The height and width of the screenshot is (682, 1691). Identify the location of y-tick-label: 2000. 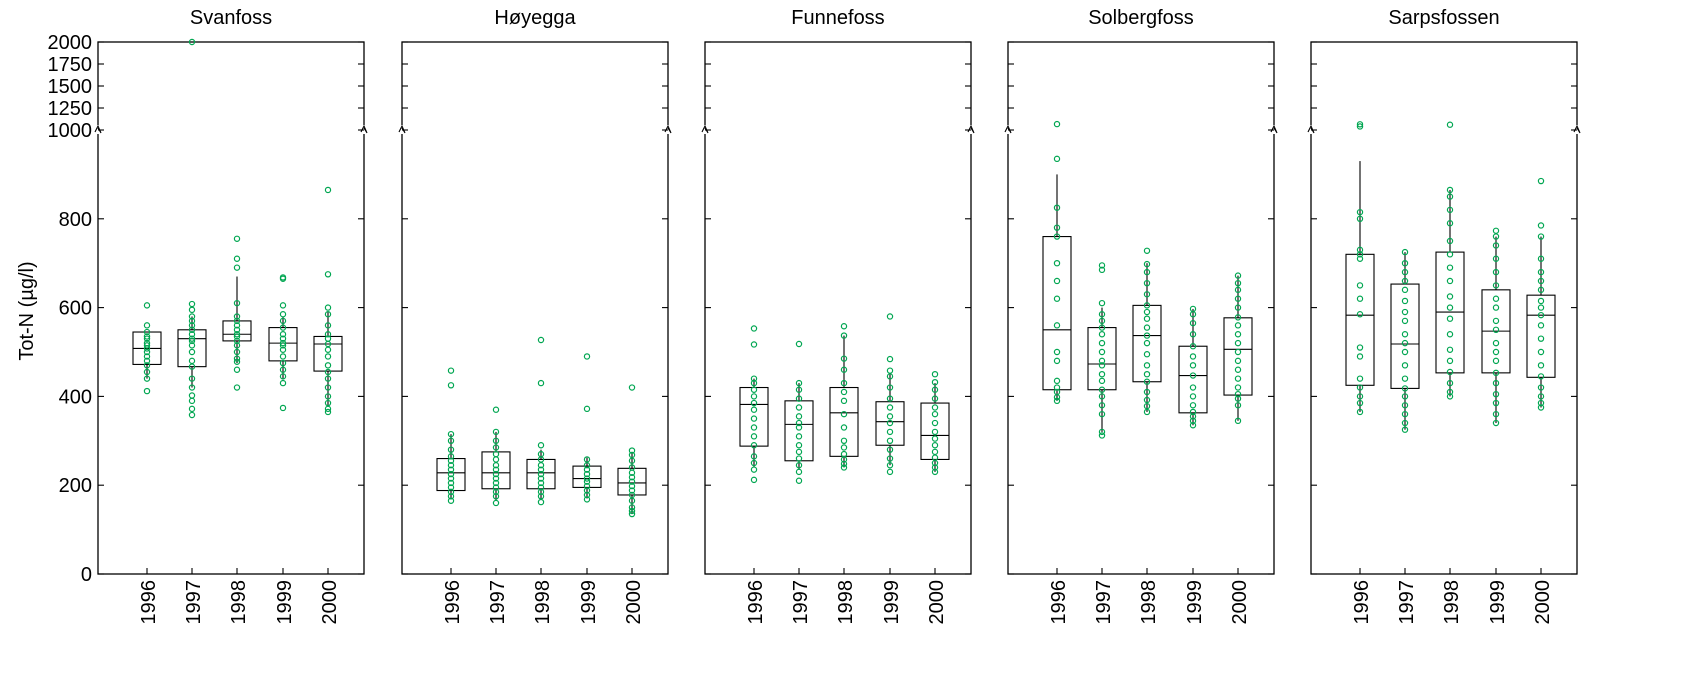
(70, 43).